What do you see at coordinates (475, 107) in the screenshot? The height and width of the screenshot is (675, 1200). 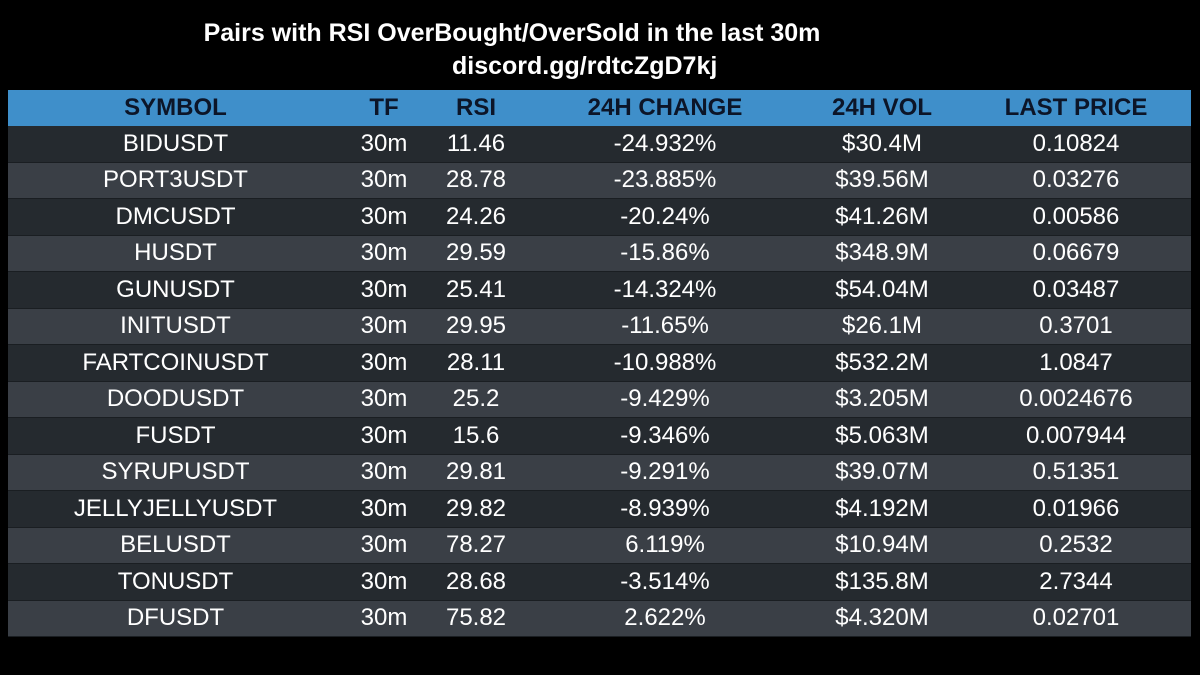 I see `column-header-rsi: RSI` at bounding box center [475, 107].